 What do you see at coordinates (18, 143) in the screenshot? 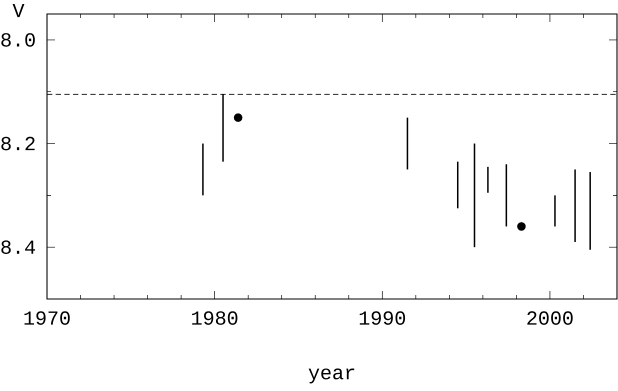
I see `y-tick-label: 8.2` at bounding box center [18, 143].